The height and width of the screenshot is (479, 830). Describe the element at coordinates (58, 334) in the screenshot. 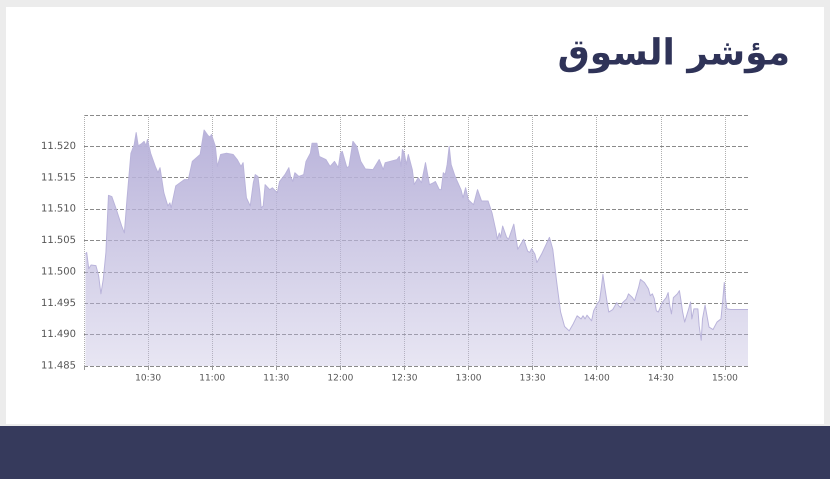

I see `y-tick-label: 11.490` at that location.